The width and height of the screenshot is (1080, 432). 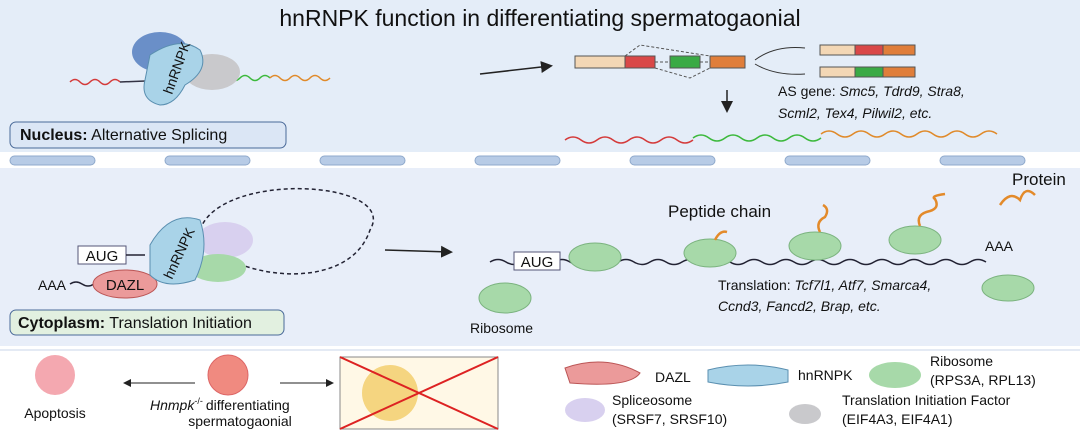 What do you see at coordinates (198, 401) in the screenshot?
I see `sup: -/-` at bounding box center [198, 401].